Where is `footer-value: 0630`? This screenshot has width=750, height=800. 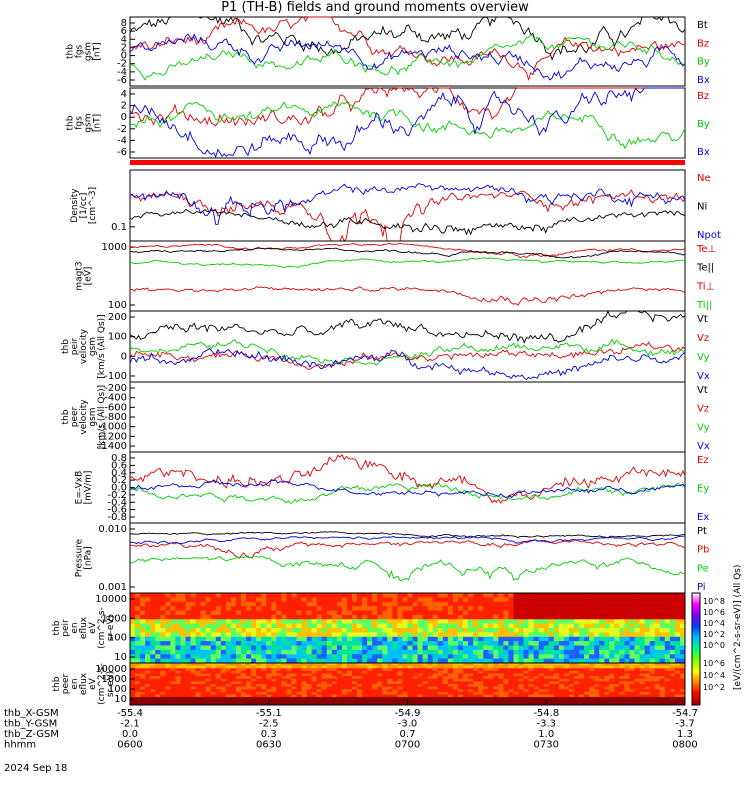 footer-value: 0630 is located at coordinates (268, 745).